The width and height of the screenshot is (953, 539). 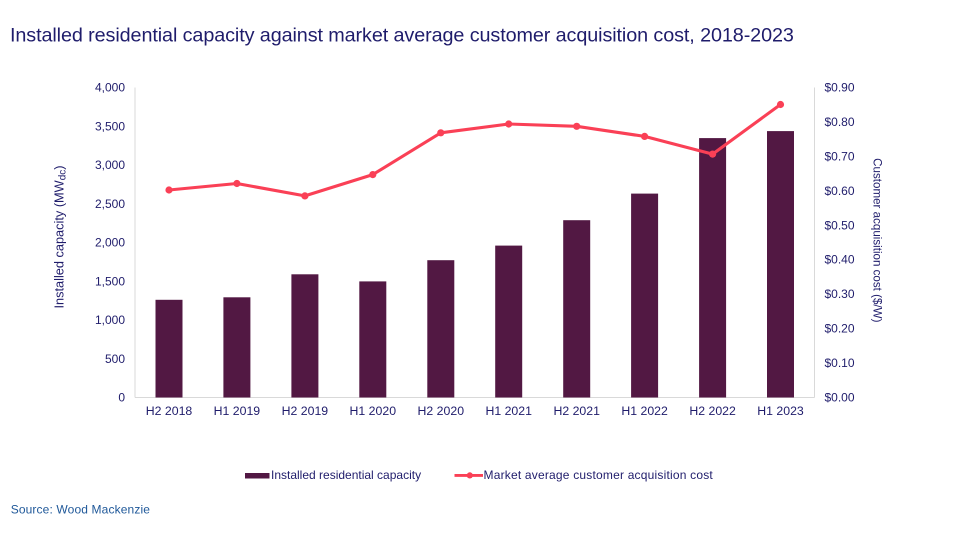 What do you see at coordinates (346, 475) in the screenshot?
I see `svg-text: Installed residential capacity` at bounding box center [346, 475].